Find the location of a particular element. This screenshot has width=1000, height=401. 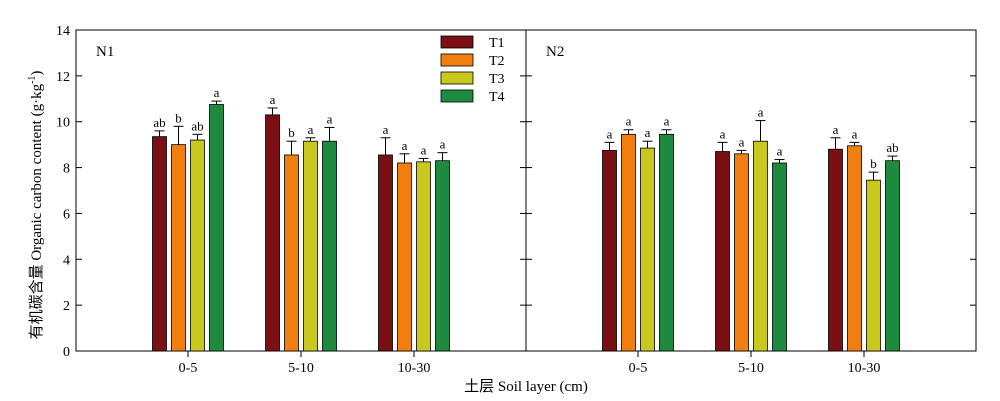

y-axis-label: 有机碳含量 Organic carbon content (g·kg-1) is located at coordinates (36, 205).